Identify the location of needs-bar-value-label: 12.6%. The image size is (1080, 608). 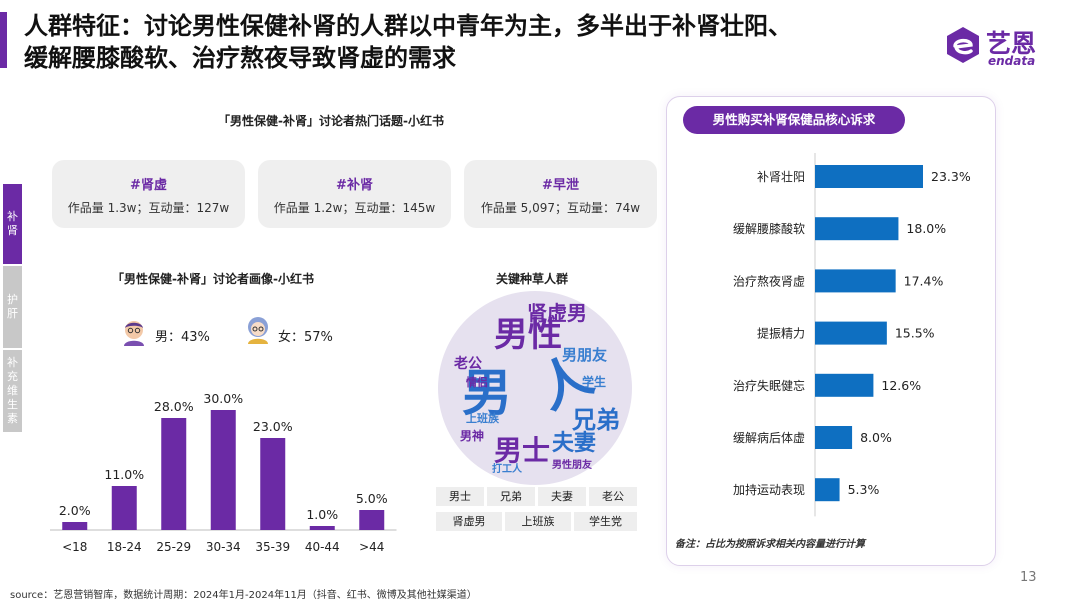
(901, 385).